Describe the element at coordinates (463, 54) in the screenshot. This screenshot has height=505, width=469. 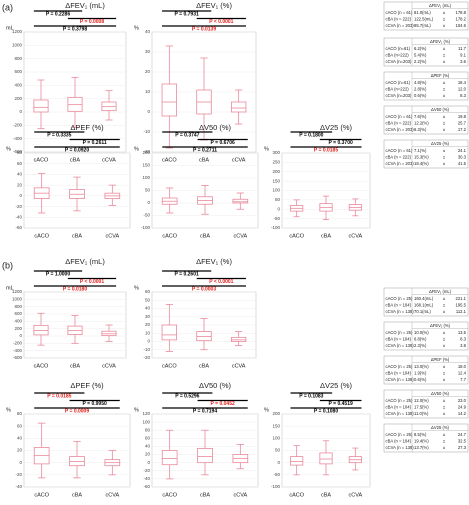
I see `table-cell: 9.1` at that location.